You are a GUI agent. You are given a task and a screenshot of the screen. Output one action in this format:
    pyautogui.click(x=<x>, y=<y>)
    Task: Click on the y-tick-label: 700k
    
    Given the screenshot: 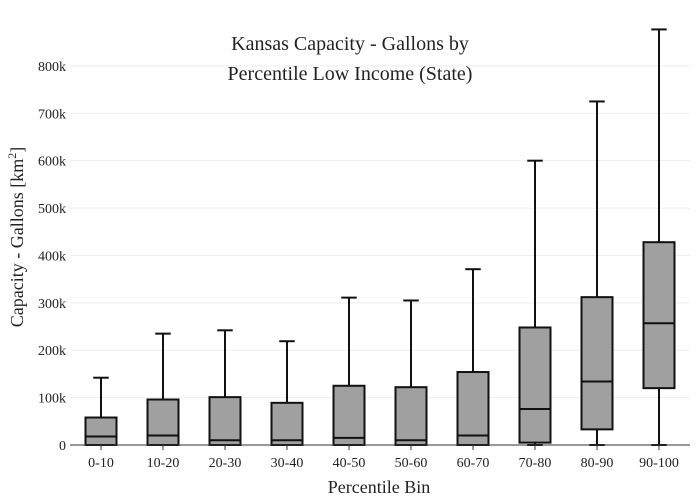 What is the action you would take?
    pyautogui.click(x=52, y=114)
    